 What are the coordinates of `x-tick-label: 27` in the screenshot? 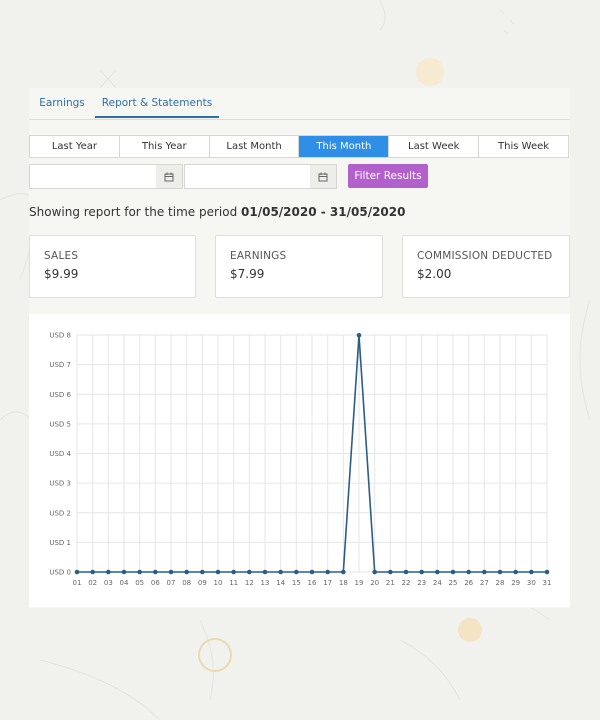 It's located at (484, 583).